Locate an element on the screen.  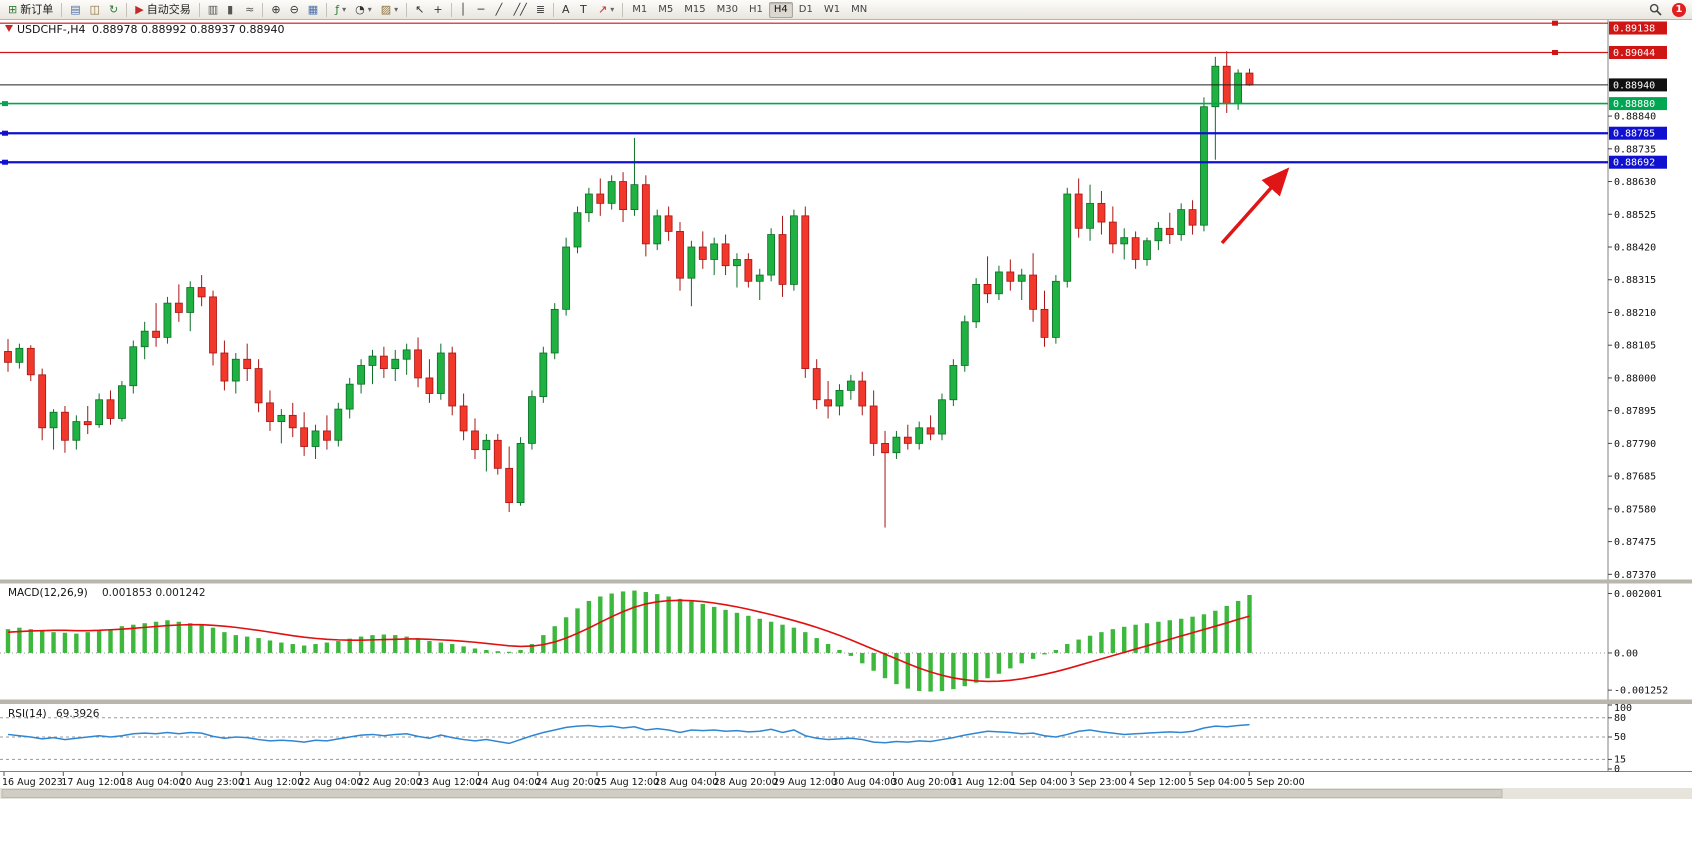
macd-axis-label: 0.00 is located at coordinates (1626, 653).